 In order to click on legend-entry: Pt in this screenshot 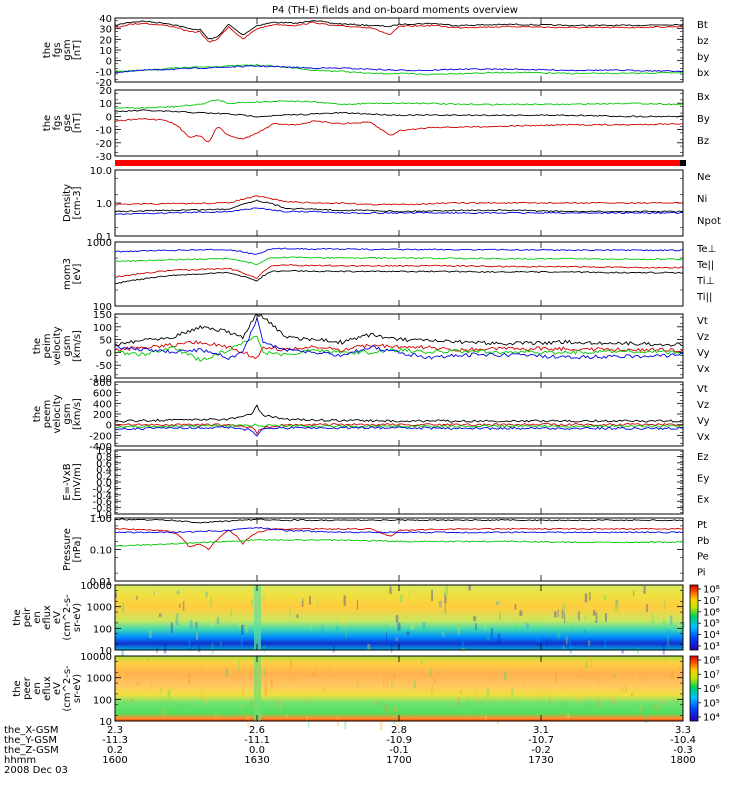, I will do `click(702, 525)`.